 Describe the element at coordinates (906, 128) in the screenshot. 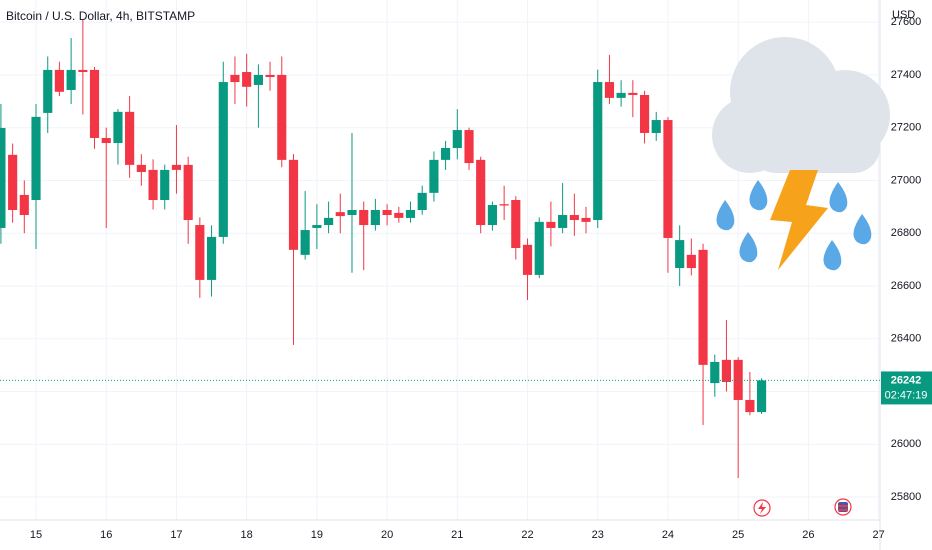

I see `y-tick-label: 27200` at that location.